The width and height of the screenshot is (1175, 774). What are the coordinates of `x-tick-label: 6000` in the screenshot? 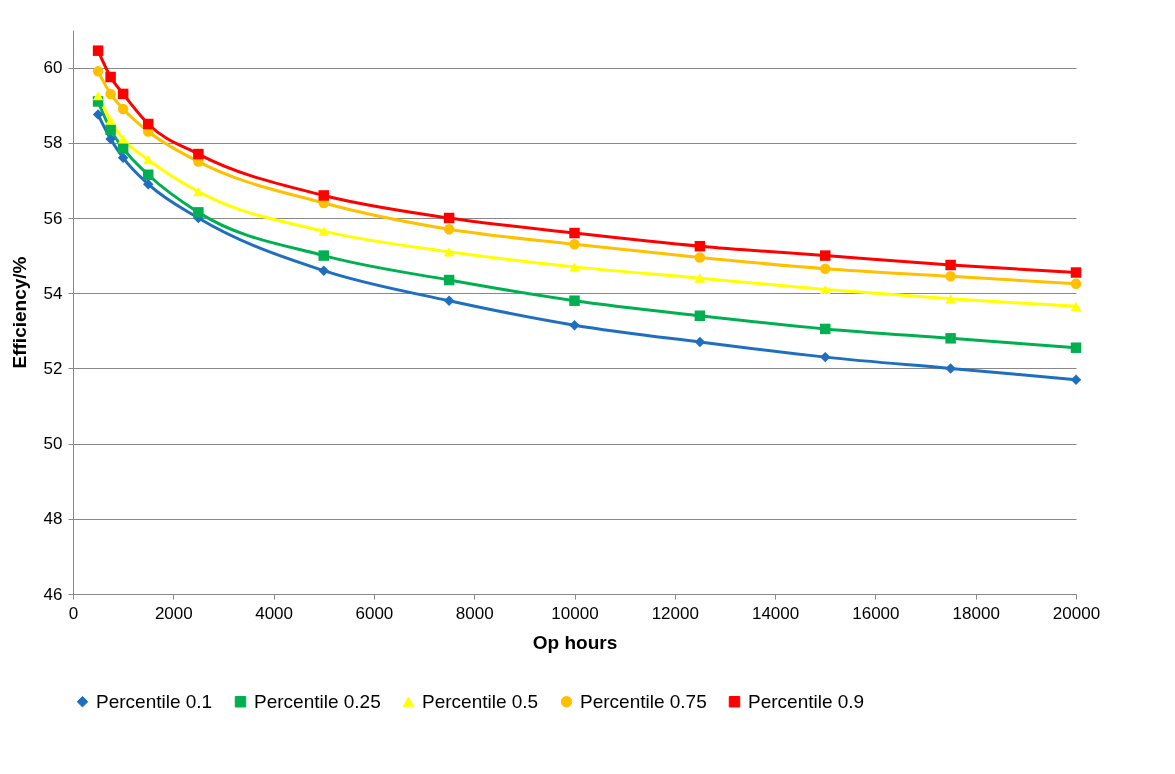 It's located at (374, 613).